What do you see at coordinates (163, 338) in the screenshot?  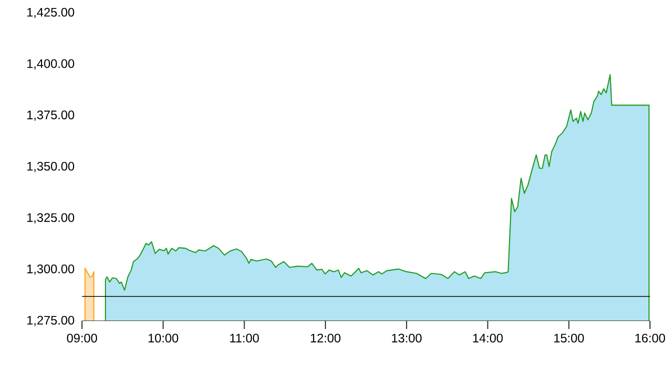 I see `x-tick-label: 10:00` at bounding box center [163, 338].